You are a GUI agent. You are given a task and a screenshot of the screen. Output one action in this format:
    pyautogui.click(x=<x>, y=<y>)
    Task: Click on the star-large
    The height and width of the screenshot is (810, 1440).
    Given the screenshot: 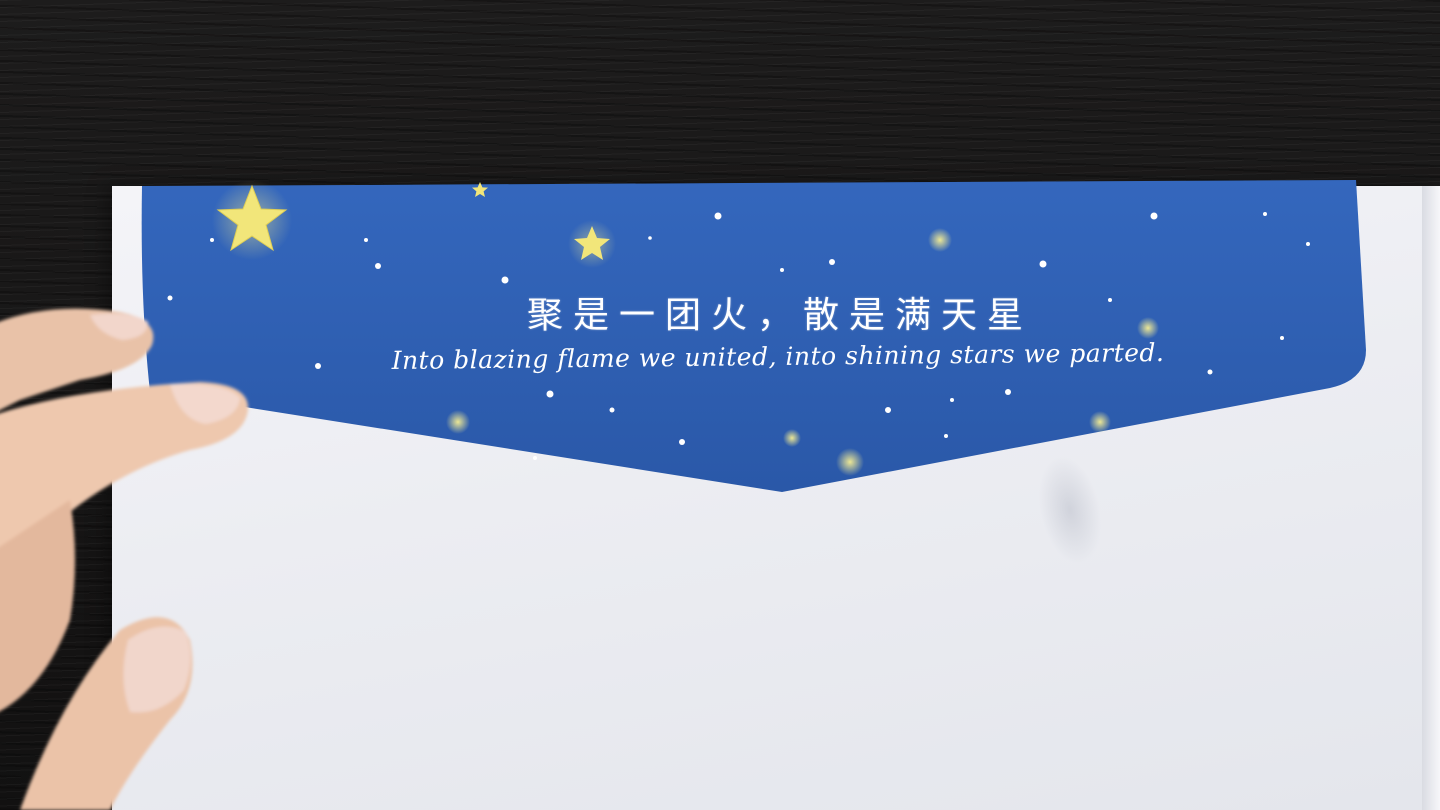 What is the action you would take?
    pyautogui.click(x=252, y=220)
    